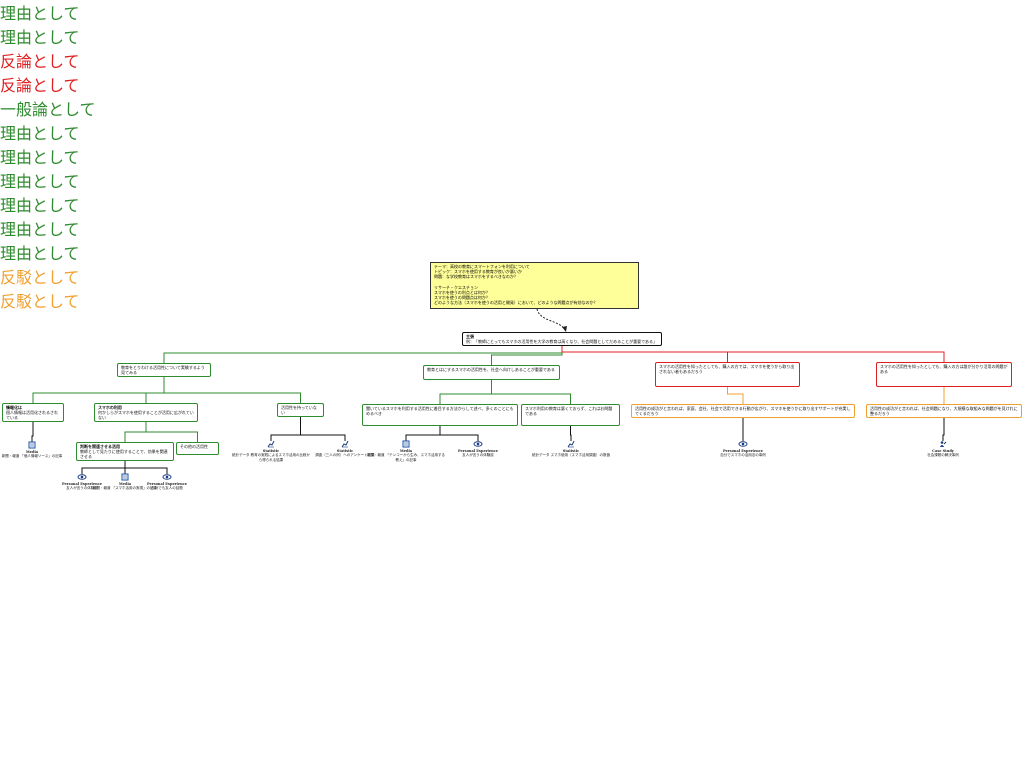 This screenshot has width=1024, height=768. What do you see at coordinates (124, 454) in the screenshot?
I see `node-text: 教師として見たりに使用することで、効果を関連させる` at bounding box center [124, 454].